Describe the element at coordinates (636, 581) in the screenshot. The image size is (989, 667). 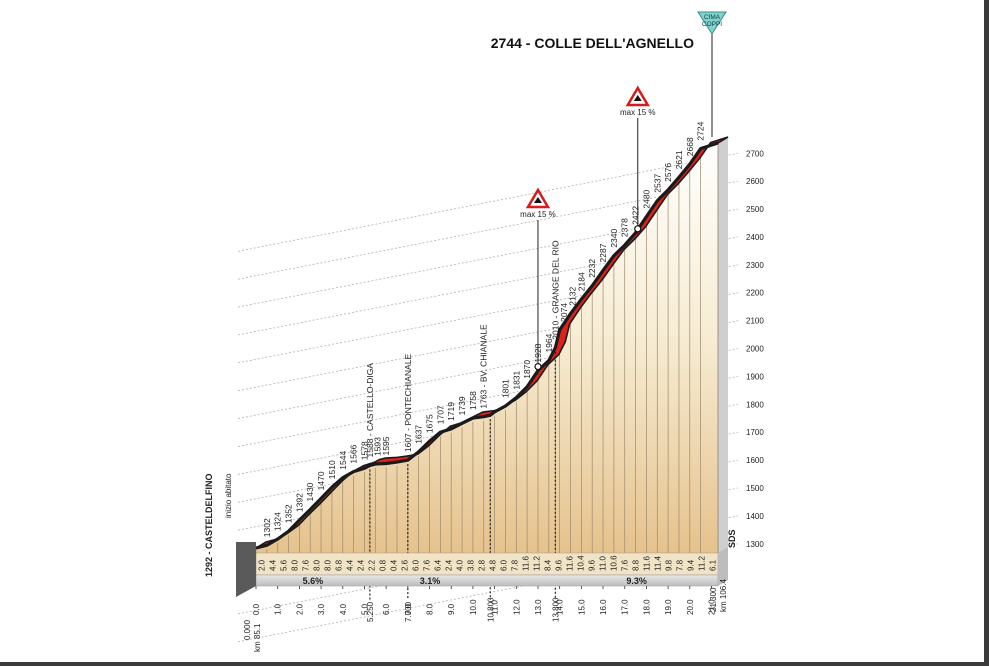
I see `avg-gradient: 9.3%` at that location.